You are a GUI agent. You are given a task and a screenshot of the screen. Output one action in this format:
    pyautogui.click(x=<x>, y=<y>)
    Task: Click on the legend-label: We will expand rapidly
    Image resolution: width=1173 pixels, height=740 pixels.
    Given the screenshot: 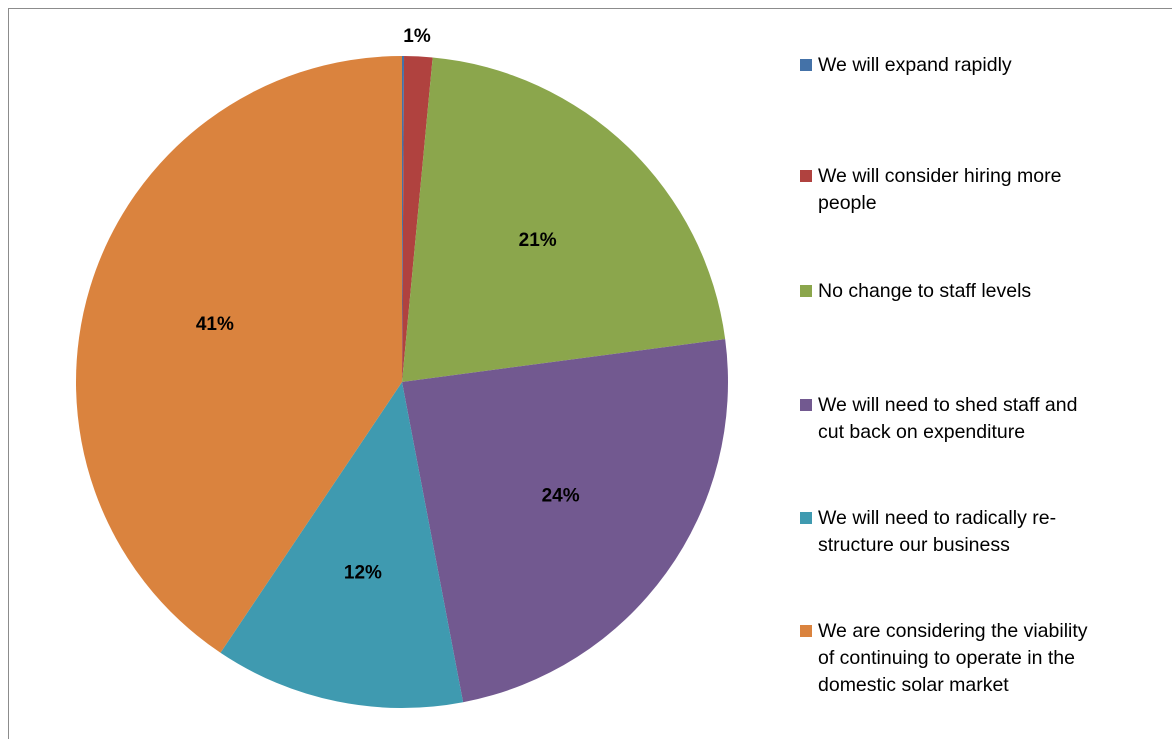 What is the action you would take?
    pyautogui.click(x=915, y=65)
    